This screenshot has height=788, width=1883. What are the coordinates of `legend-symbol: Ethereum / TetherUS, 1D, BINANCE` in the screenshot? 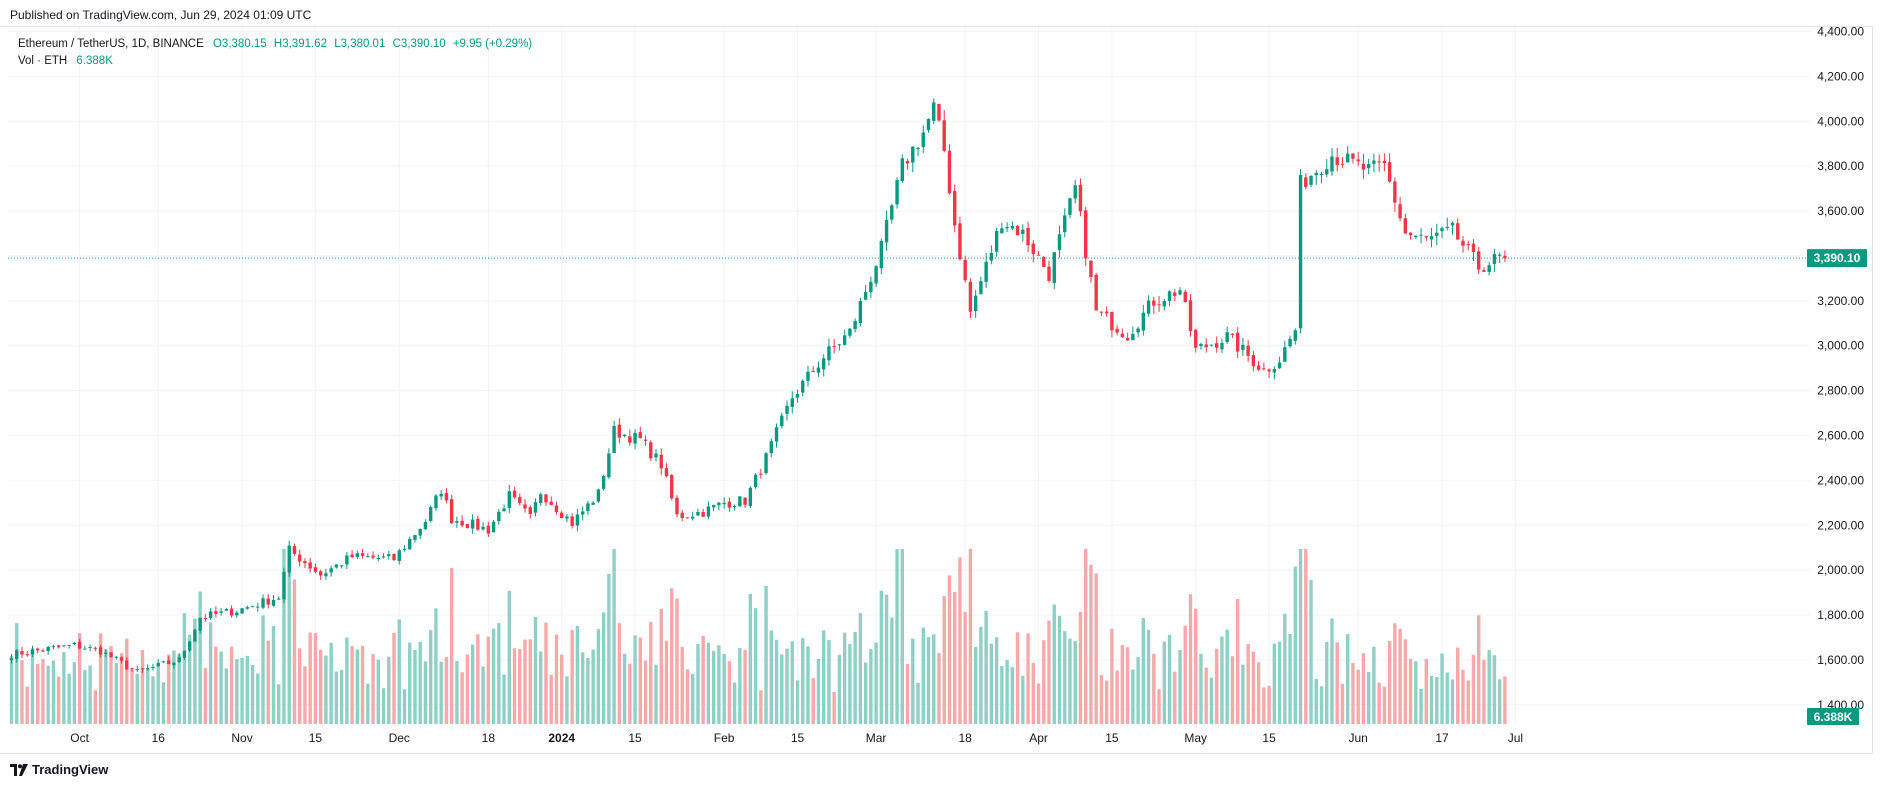 It's located at (111, 44).